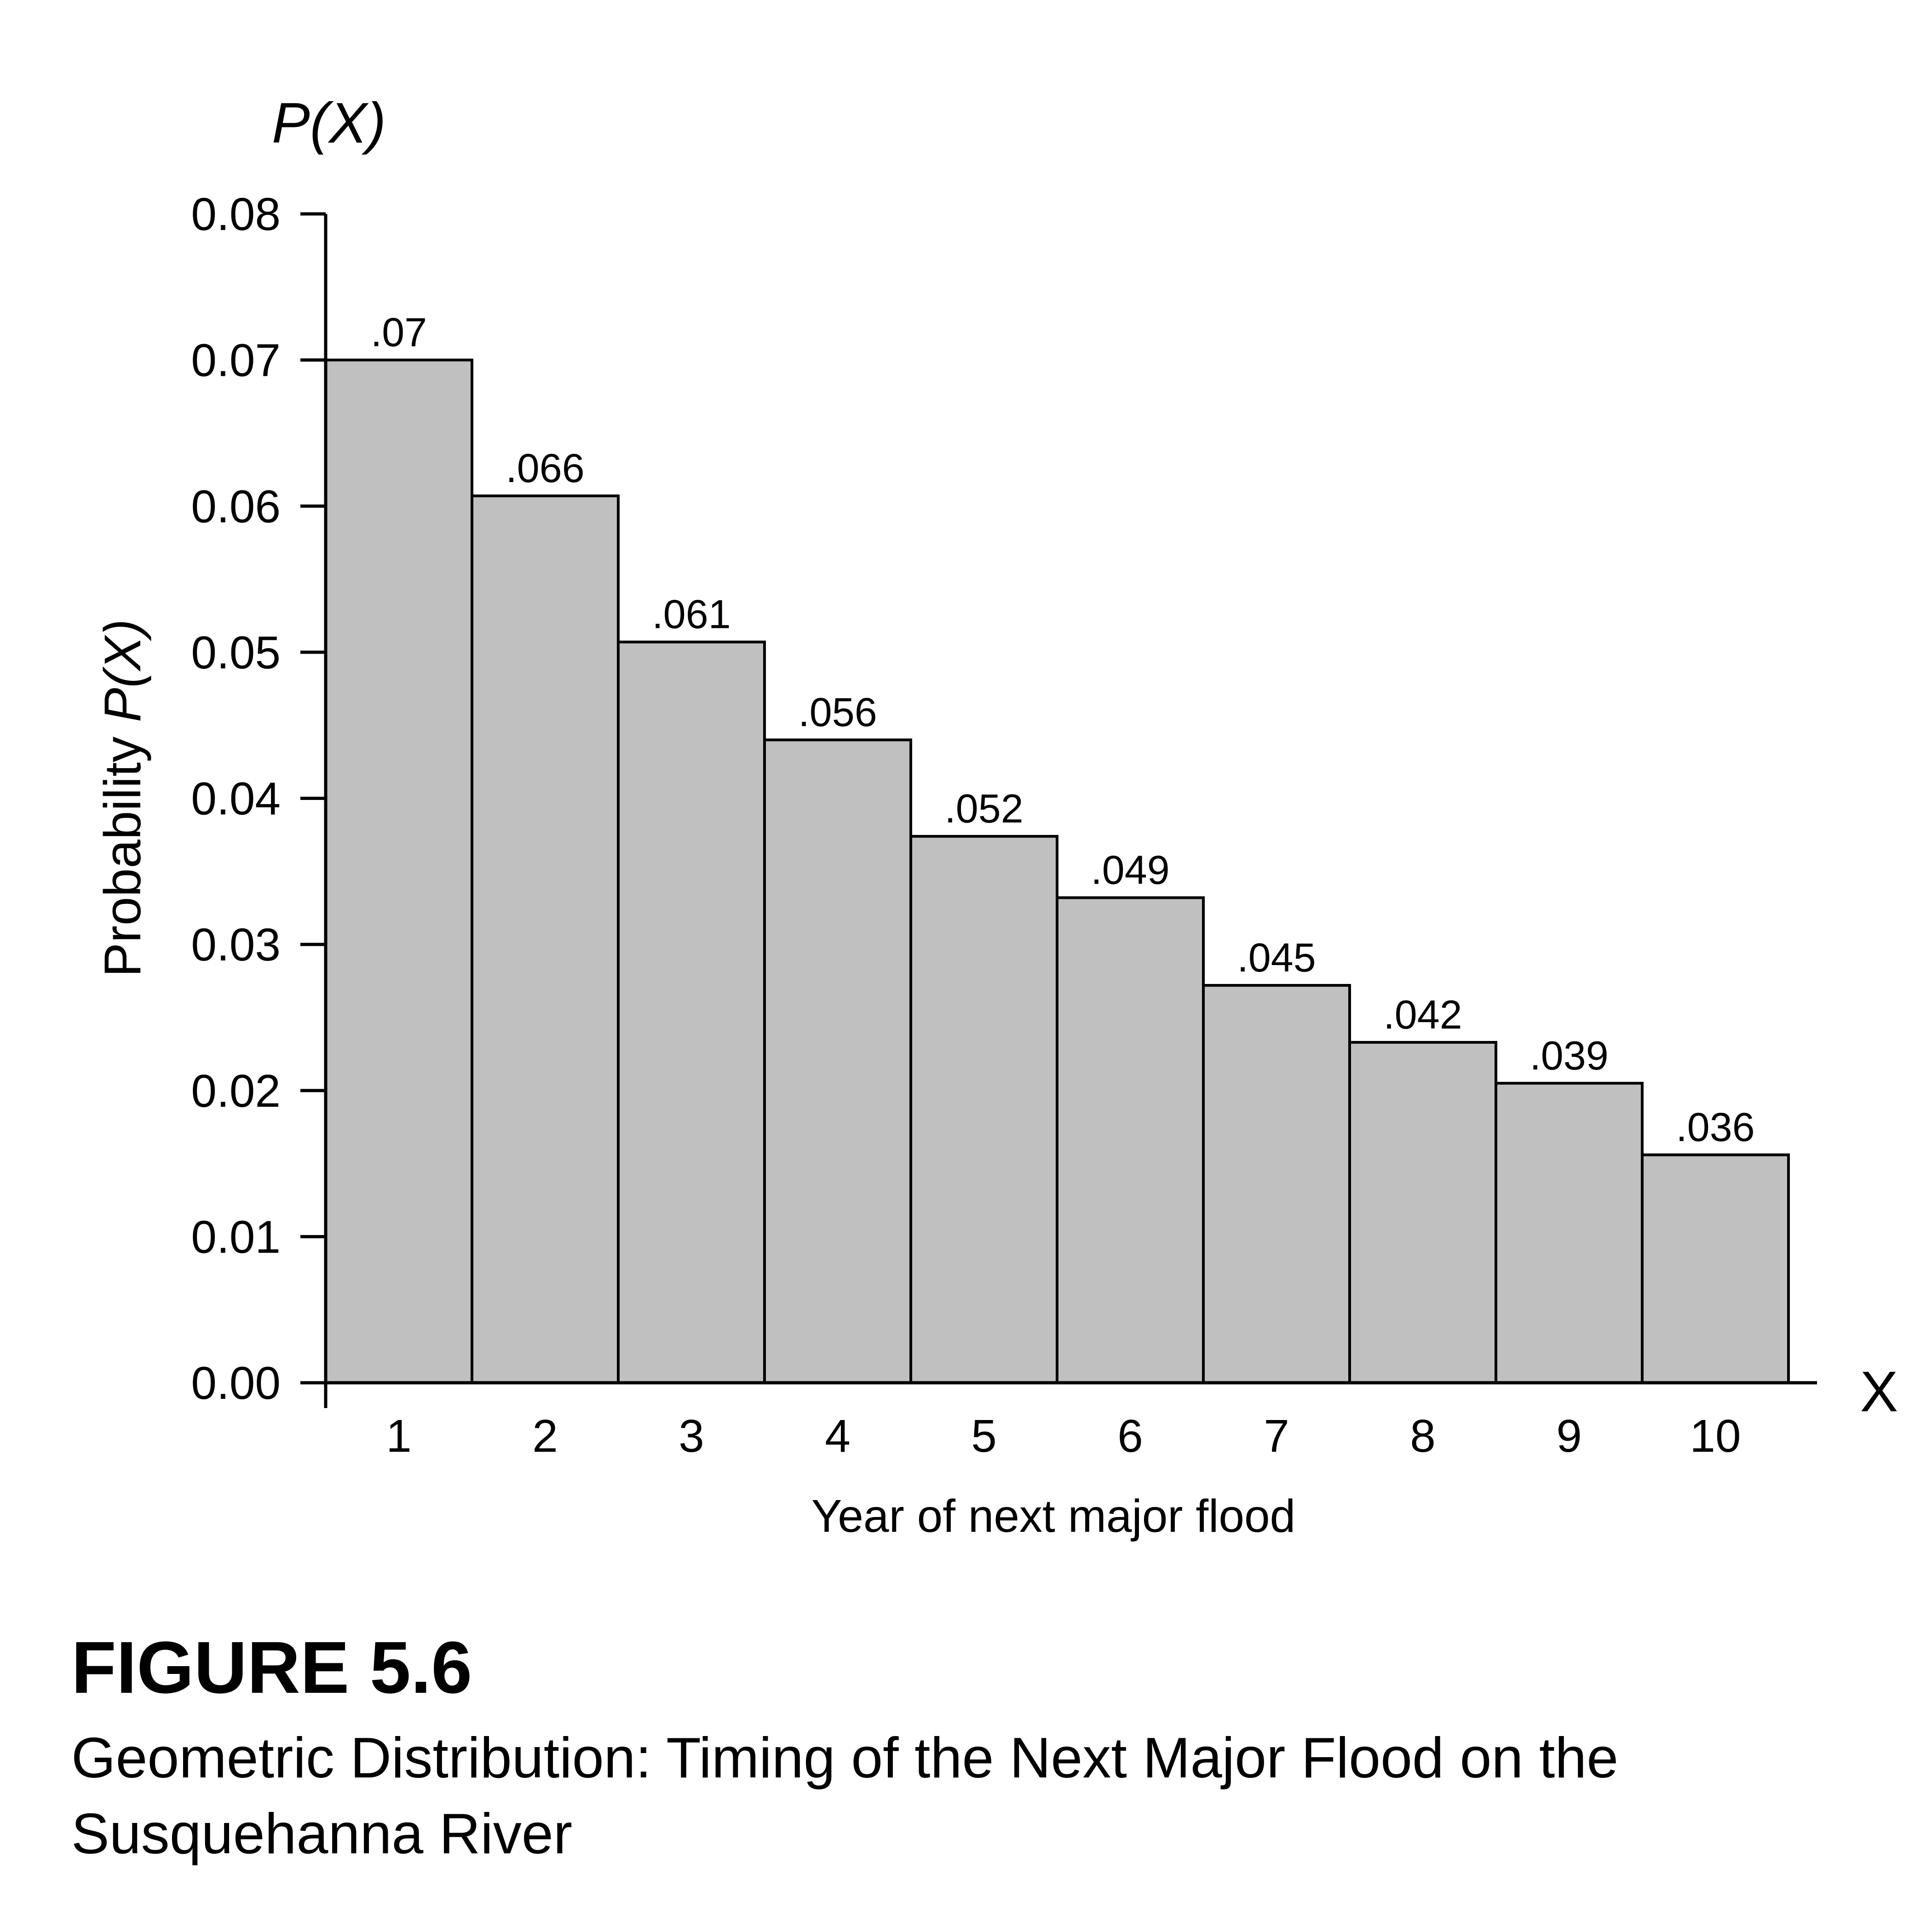 This screenshot has width=1932, height=1932. I want to click on y-tick-label: 0.04, so click(236, 799).